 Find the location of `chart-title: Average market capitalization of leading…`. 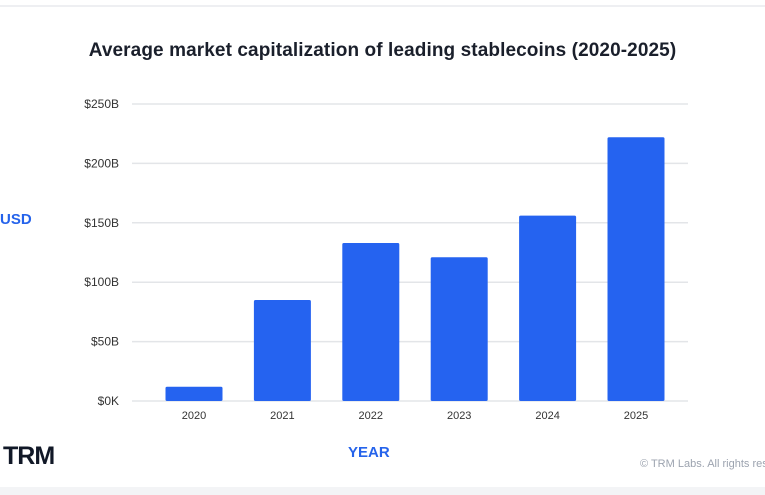

chart-title: Average market capitalization of leading… is located at coordinates (382, 50).